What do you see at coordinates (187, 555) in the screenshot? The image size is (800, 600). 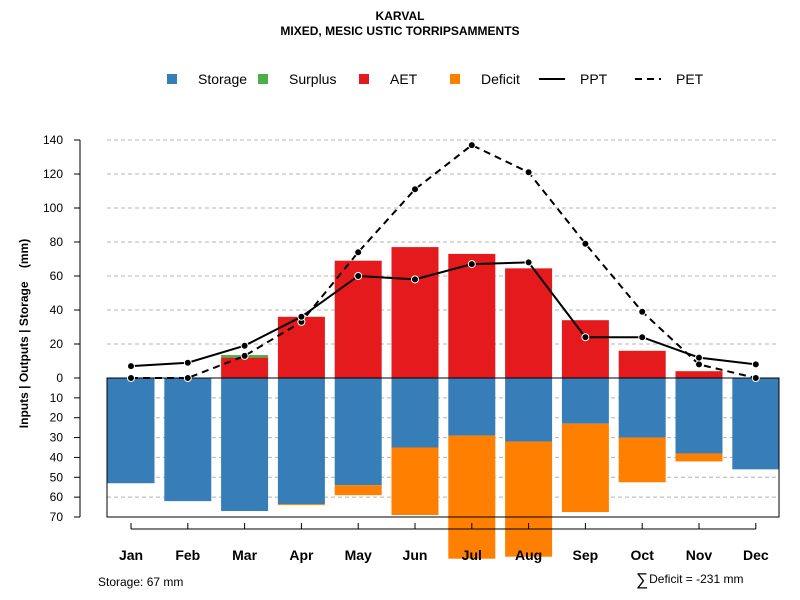 I see `month-label: Feb` at bounding box center [187, 555].